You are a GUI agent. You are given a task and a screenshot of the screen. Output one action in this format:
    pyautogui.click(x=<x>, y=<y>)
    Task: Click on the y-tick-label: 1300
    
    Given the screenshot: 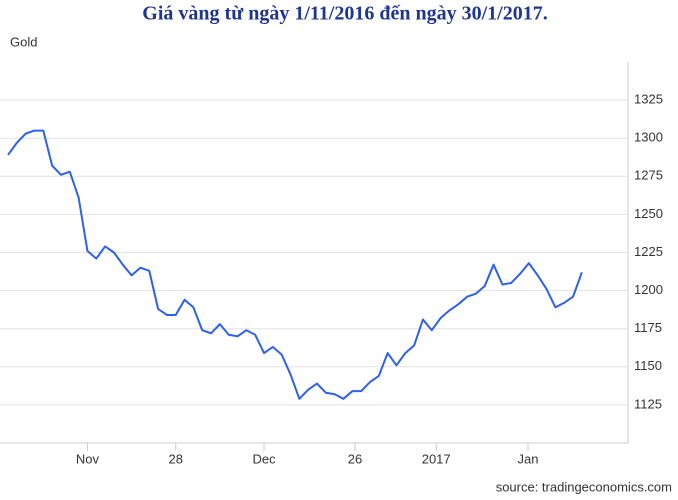 What is the action you would take?
    pyautogui.click(x=648, y=137)
    